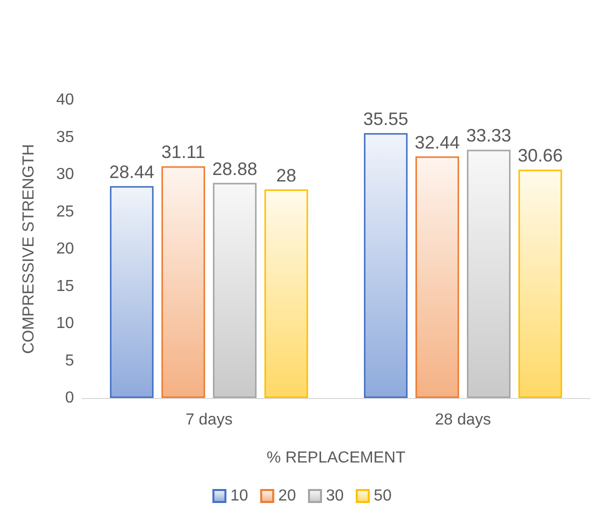 This screenshot has height=511, width=604. I want to click on data-label: 28.88, so click(235, 168).